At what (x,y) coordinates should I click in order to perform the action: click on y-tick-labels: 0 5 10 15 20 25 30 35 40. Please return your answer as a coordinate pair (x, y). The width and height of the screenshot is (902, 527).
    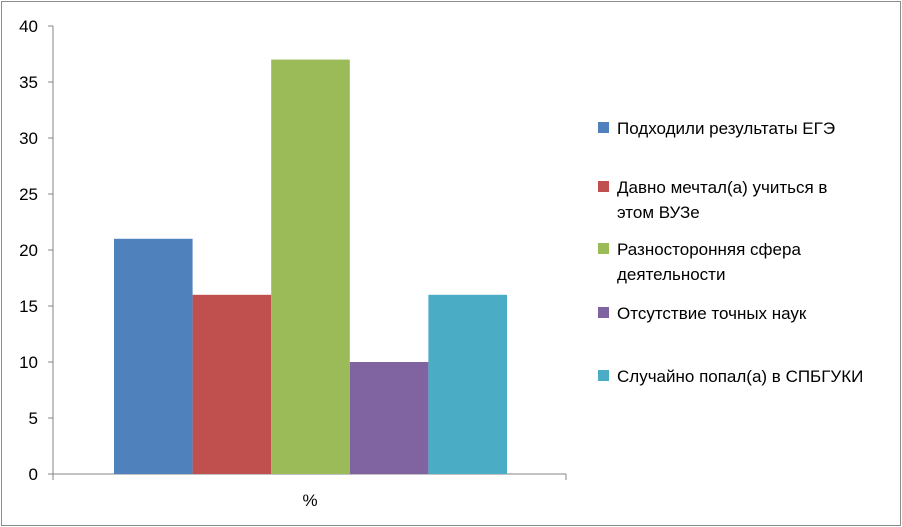
    Looking at the image, I should click on (28, 250).